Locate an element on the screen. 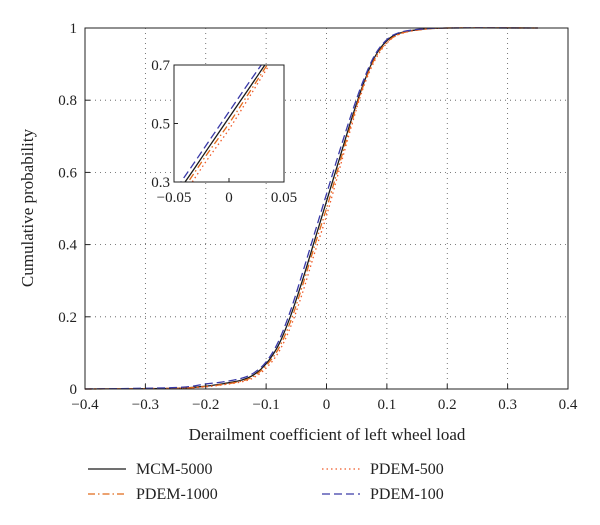 This screenshot has height=525, width=600. inset-x-tick-label: 0.05 is located at coordinates (284, 198).